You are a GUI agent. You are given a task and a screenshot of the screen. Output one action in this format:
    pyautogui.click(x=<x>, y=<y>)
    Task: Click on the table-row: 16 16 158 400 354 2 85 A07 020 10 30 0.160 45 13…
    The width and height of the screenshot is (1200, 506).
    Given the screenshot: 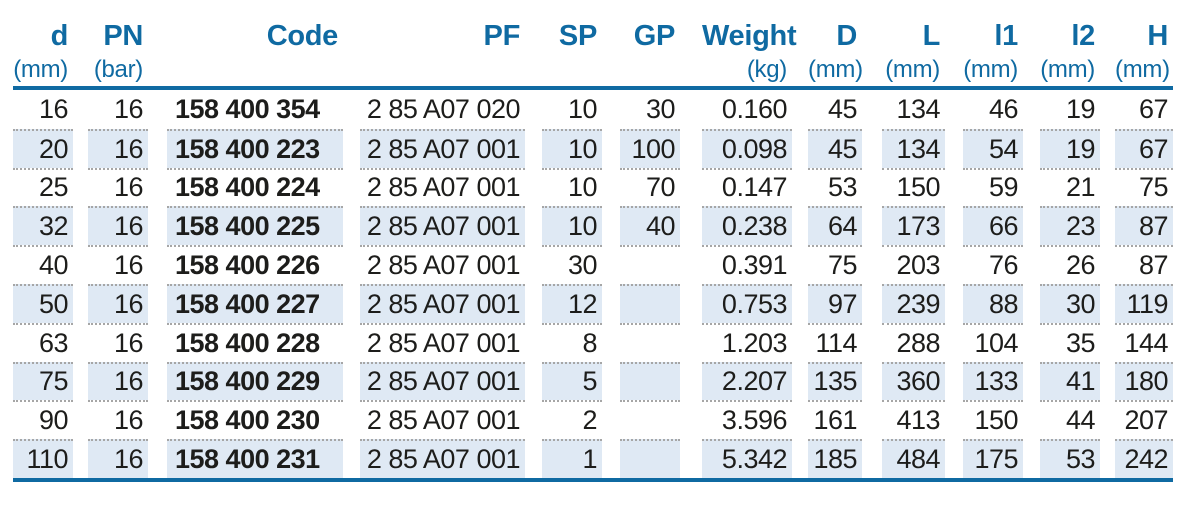 What is the action you would take?
    pyautogui.click(x=593, y=109)
    